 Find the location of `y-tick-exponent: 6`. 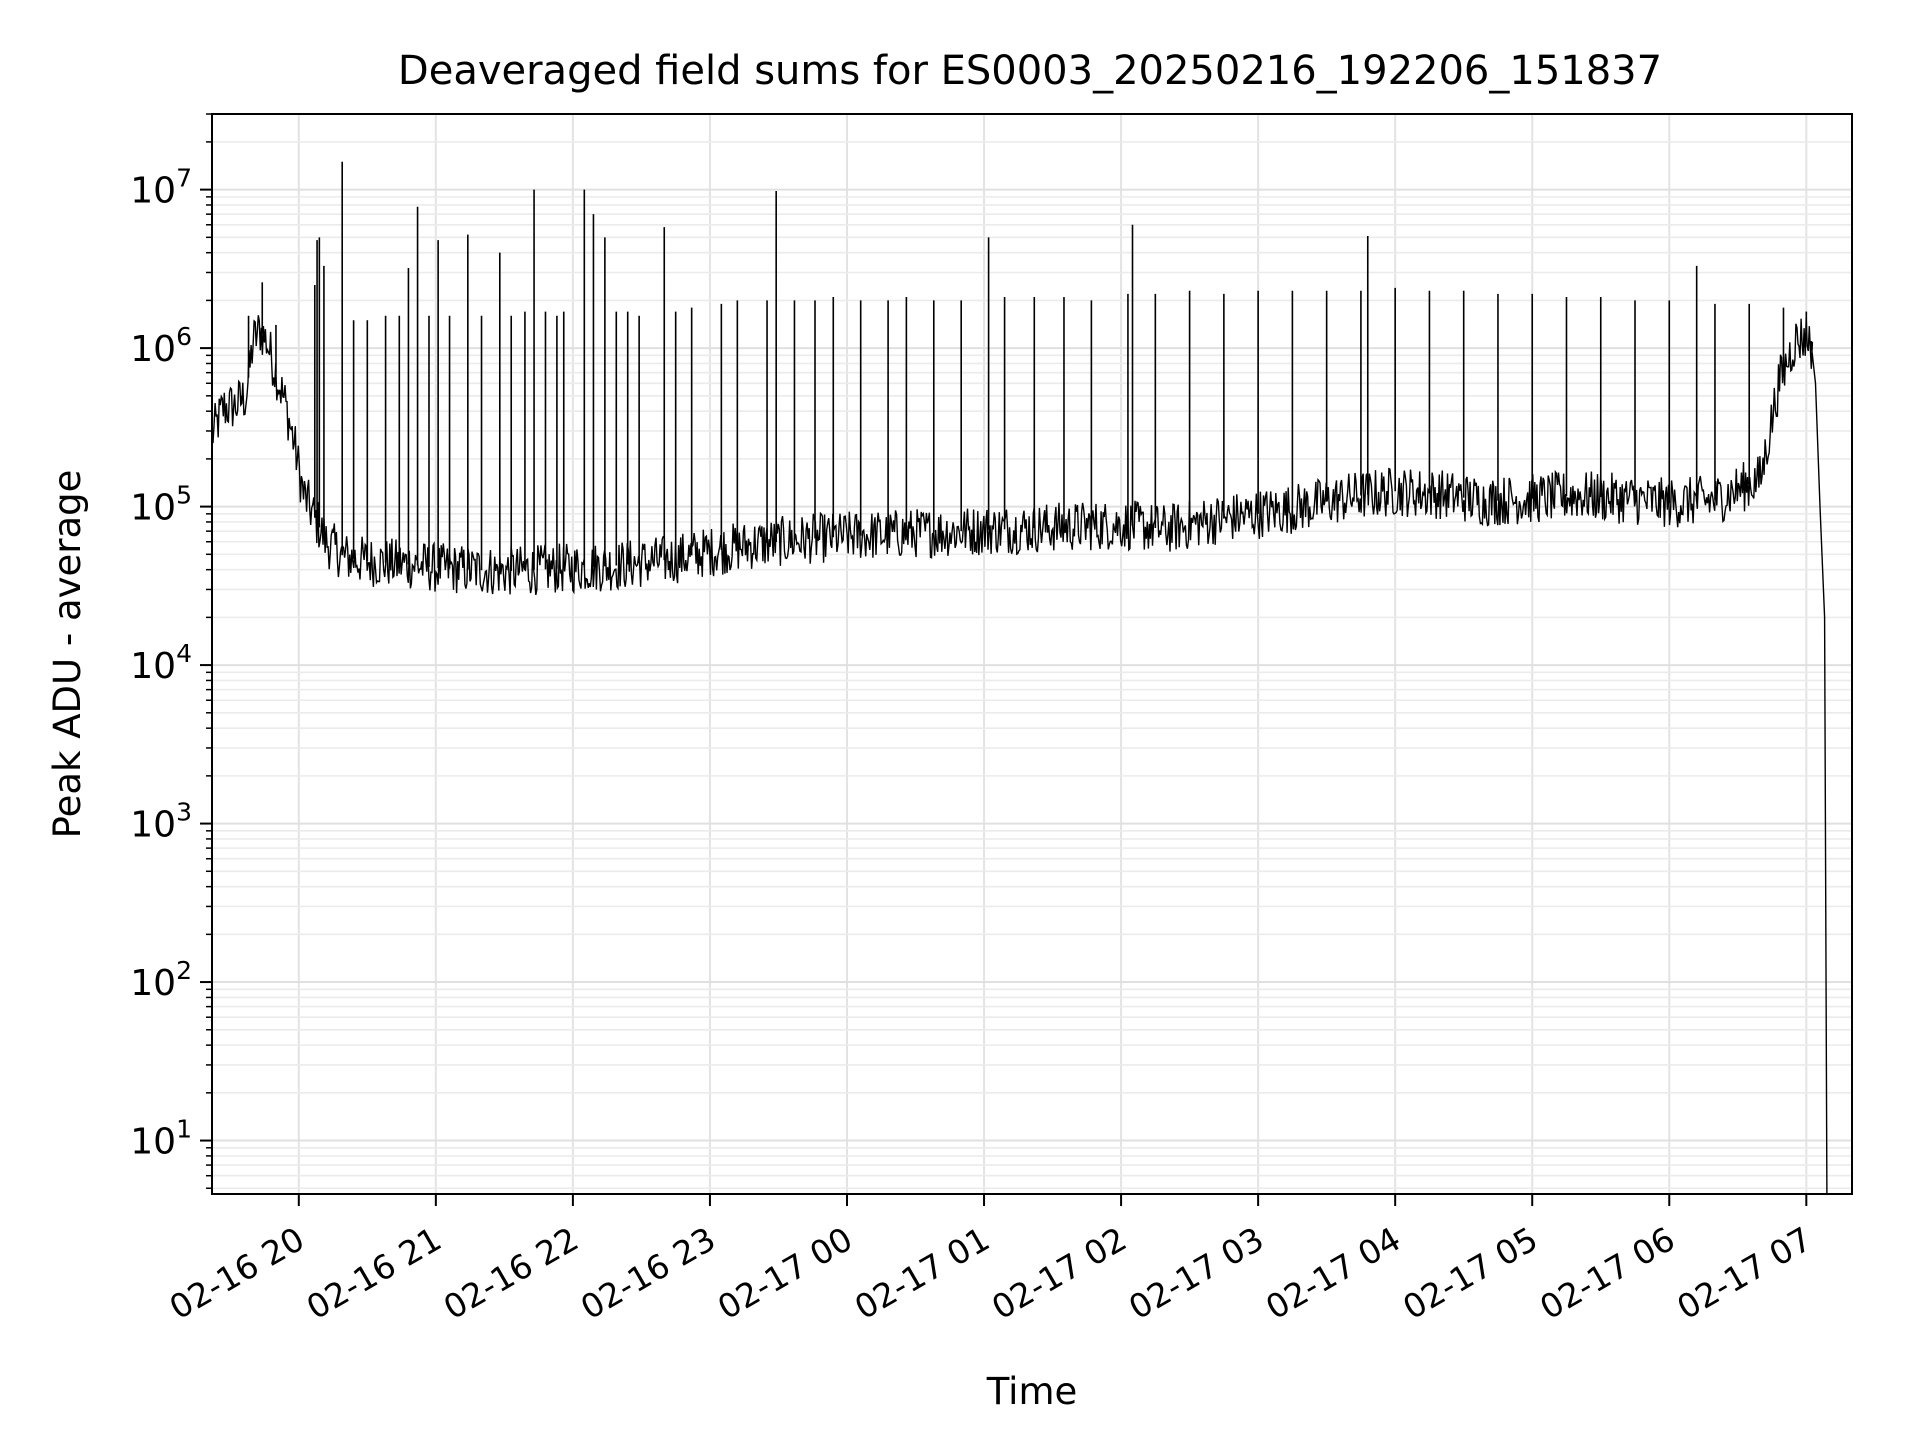

y-tick-exponent: 6 is located at coordinates (184, 336).